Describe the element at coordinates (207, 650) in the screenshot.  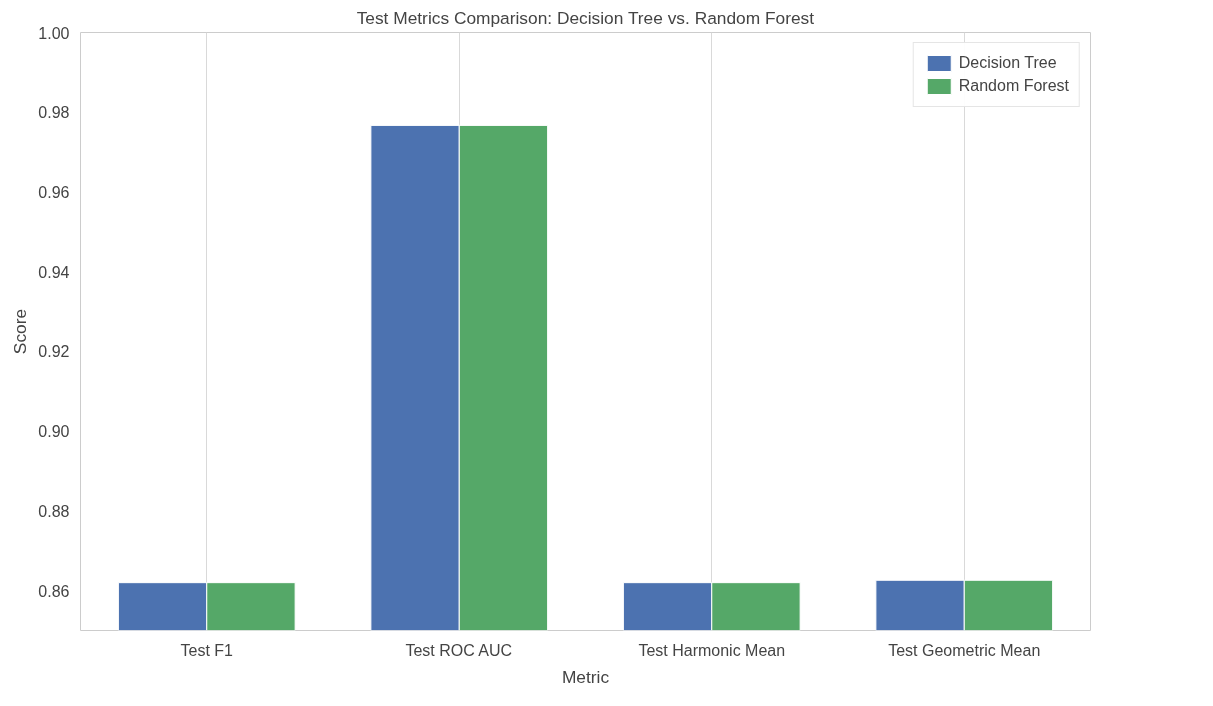
I see `x-tick-label: Test F1` at that location.